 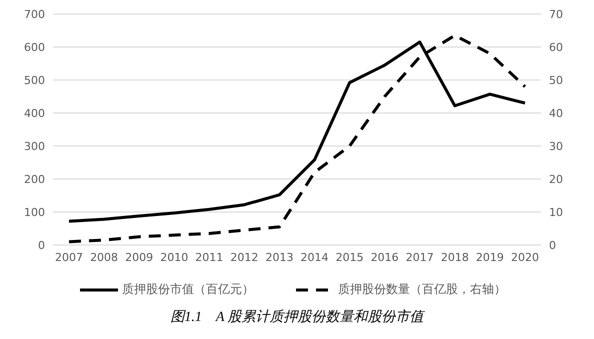 What do you see at coordinates (209, 257) in the screenshot?
I see `x-tick-label: 2011` at bounding box center [209, 257].